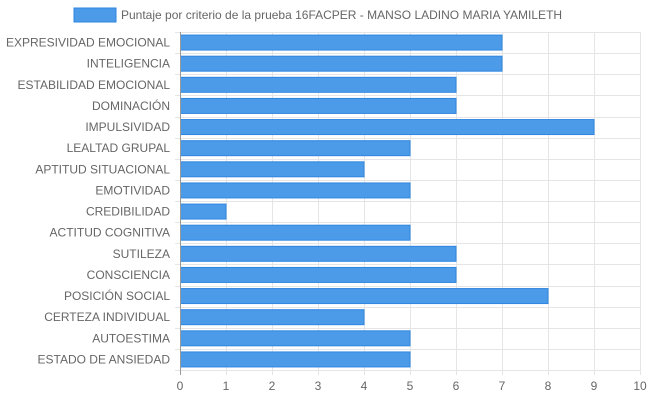 This screenshot has height=400, width=650. What do you see at coordinates (95, 15) in the screenshot?
I see `legend-swatch` at bounding box center [95, 15].